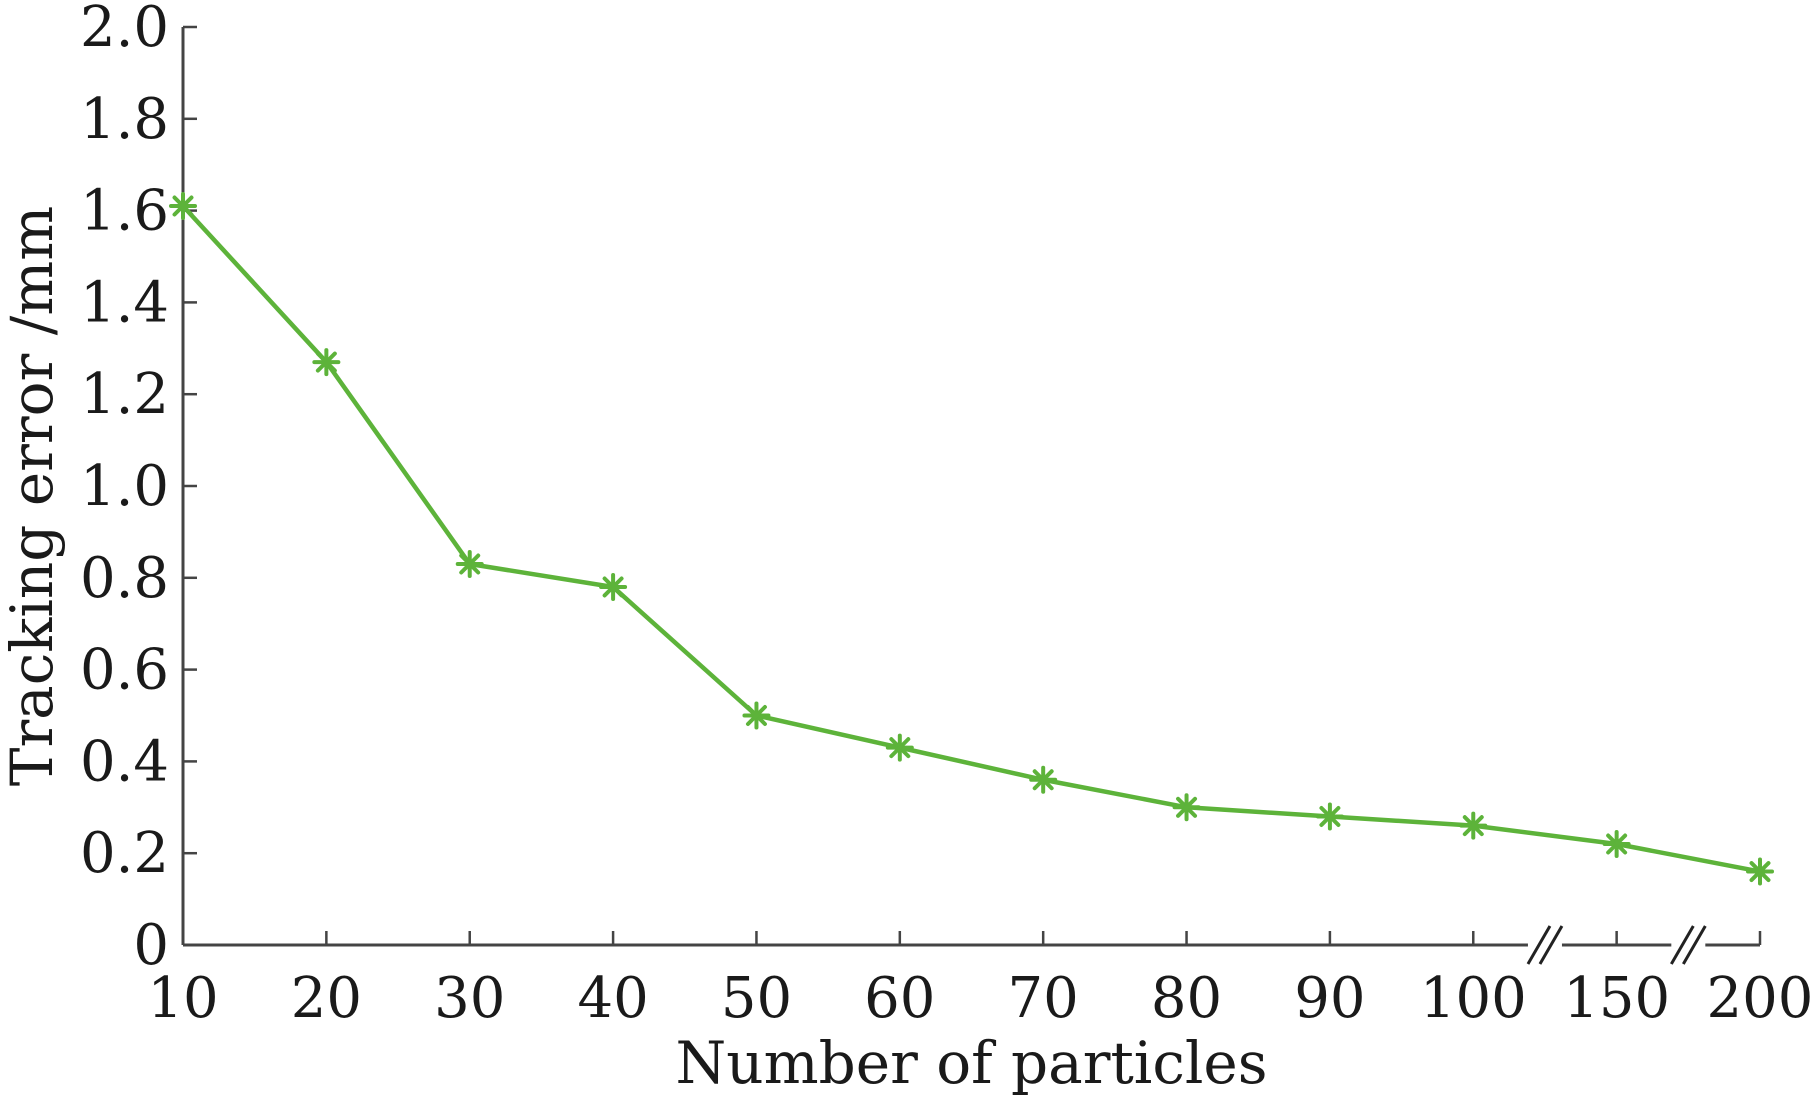 The height and width of the screenshot is (1104, 1816). I want to click on x-tick-label: 60, so click(899, 998).